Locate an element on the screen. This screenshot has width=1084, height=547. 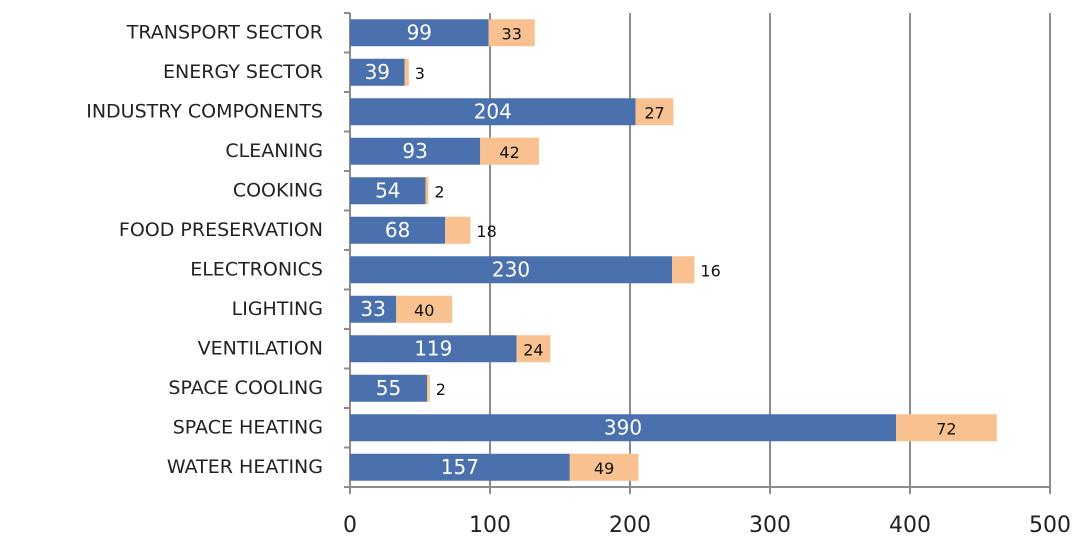
bar-label: 24 is located at coordinates (533, 349).